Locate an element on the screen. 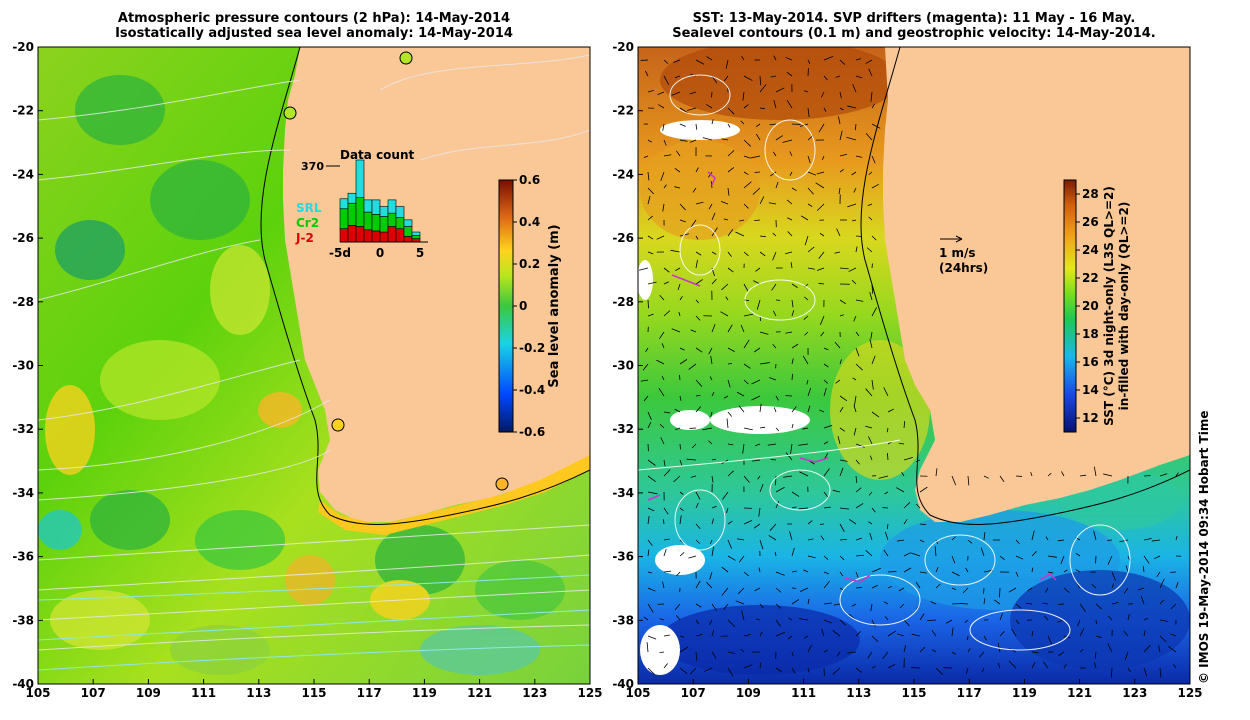  left-x-tick-label: 115 is located at coordinates (313, 693).